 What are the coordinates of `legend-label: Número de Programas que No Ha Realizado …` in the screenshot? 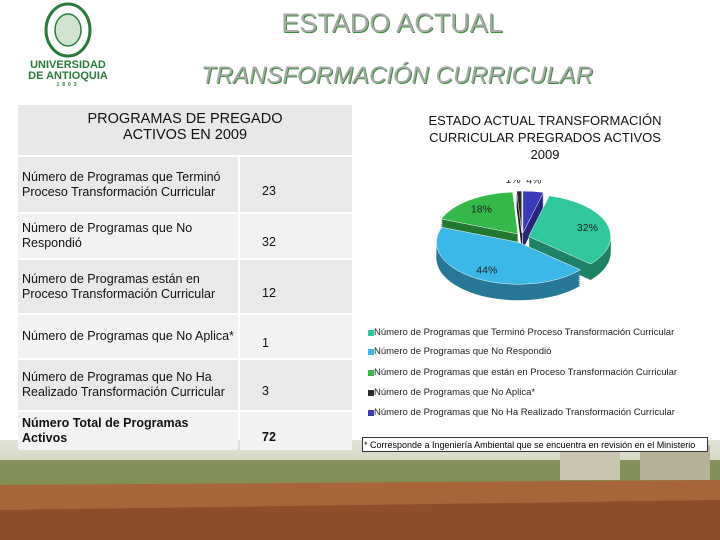 It's located at (524, 412).